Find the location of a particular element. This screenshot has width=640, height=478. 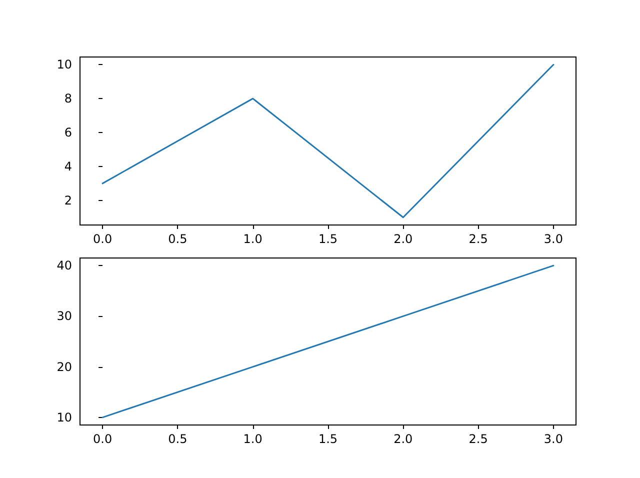

y-tick-label: 2 is located at coordinates (68, 200).